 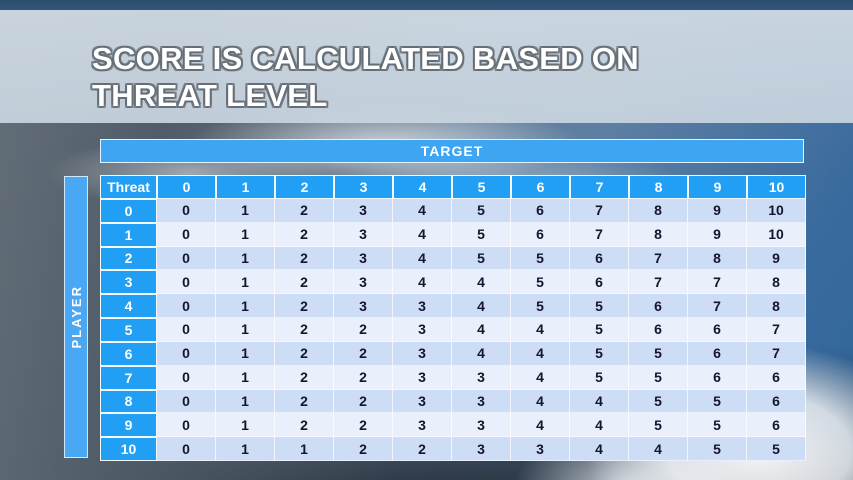 I want to click on score-cell-r2-c4: 4, so click(x=422, y=258).